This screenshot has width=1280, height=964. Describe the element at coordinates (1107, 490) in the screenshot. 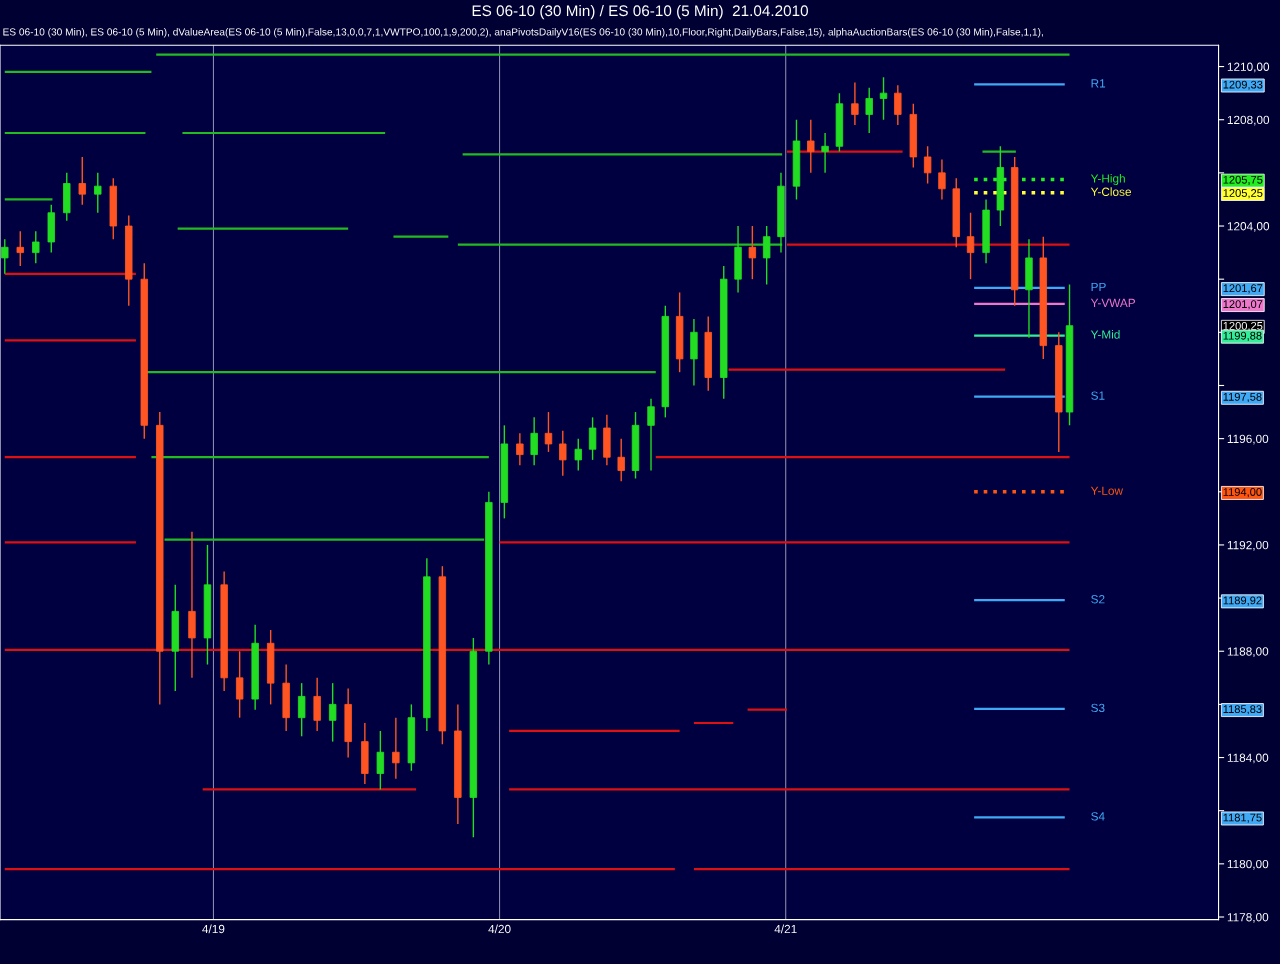

I see `text: Y-Low` at that location.